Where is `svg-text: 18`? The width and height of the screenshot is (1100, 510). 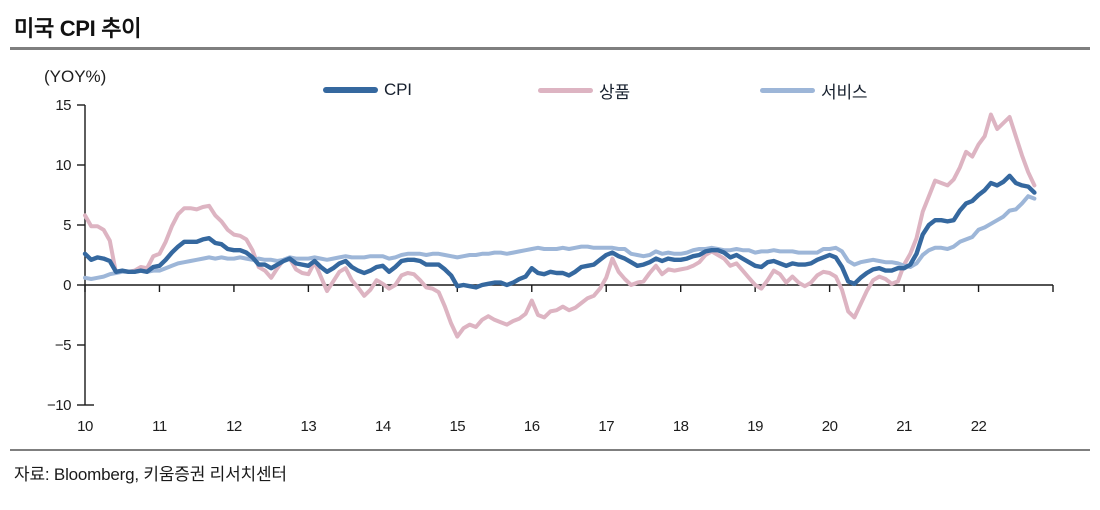
svg-text: 18 is located at coordinates (681, 426).